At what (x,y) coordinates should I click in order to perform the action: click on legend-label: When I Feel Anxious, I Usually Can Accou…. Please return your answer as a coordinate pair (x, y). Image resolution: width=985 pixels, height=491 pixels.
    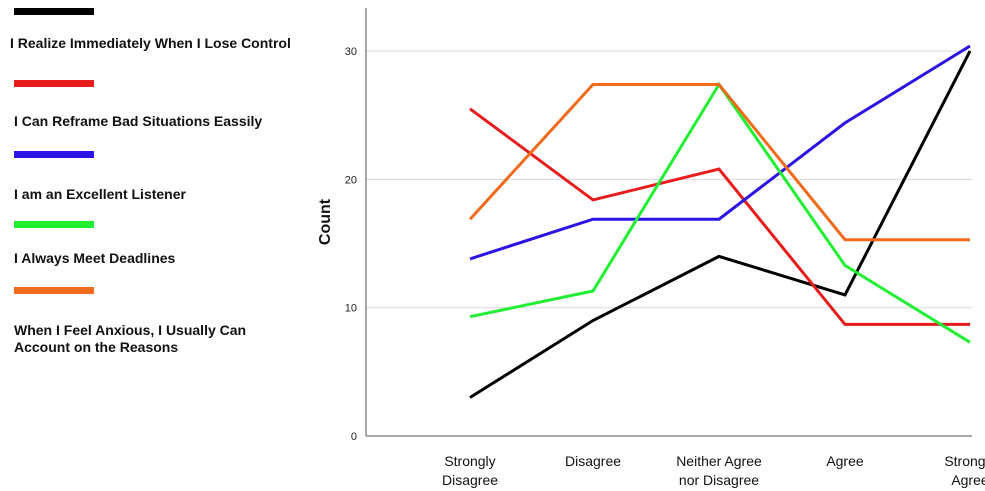
    Looking at the image, I should click on (130, 338).